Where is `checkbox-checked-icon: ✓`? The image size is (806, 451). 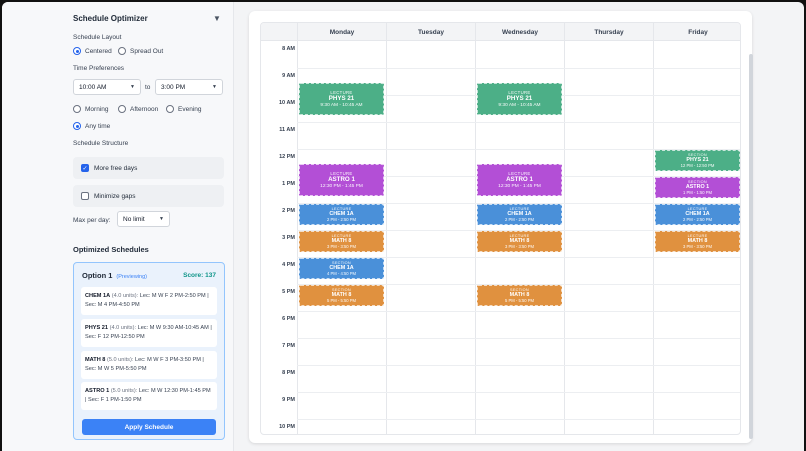
checkbox-checked-icon: ✓ is located at coordinates (85, 168).